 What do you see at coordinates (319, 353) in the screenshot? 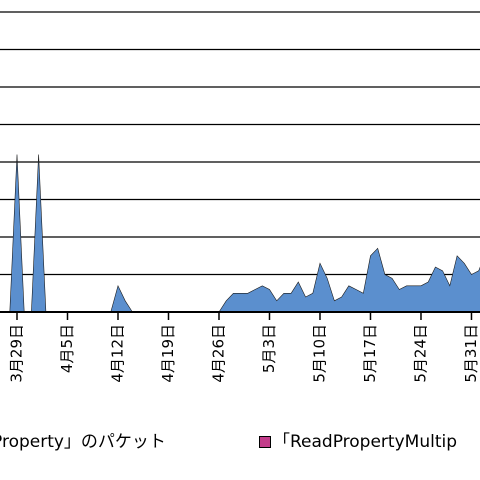
I see `x-tick-label: 5月10日` at bounding box center [319, 353].